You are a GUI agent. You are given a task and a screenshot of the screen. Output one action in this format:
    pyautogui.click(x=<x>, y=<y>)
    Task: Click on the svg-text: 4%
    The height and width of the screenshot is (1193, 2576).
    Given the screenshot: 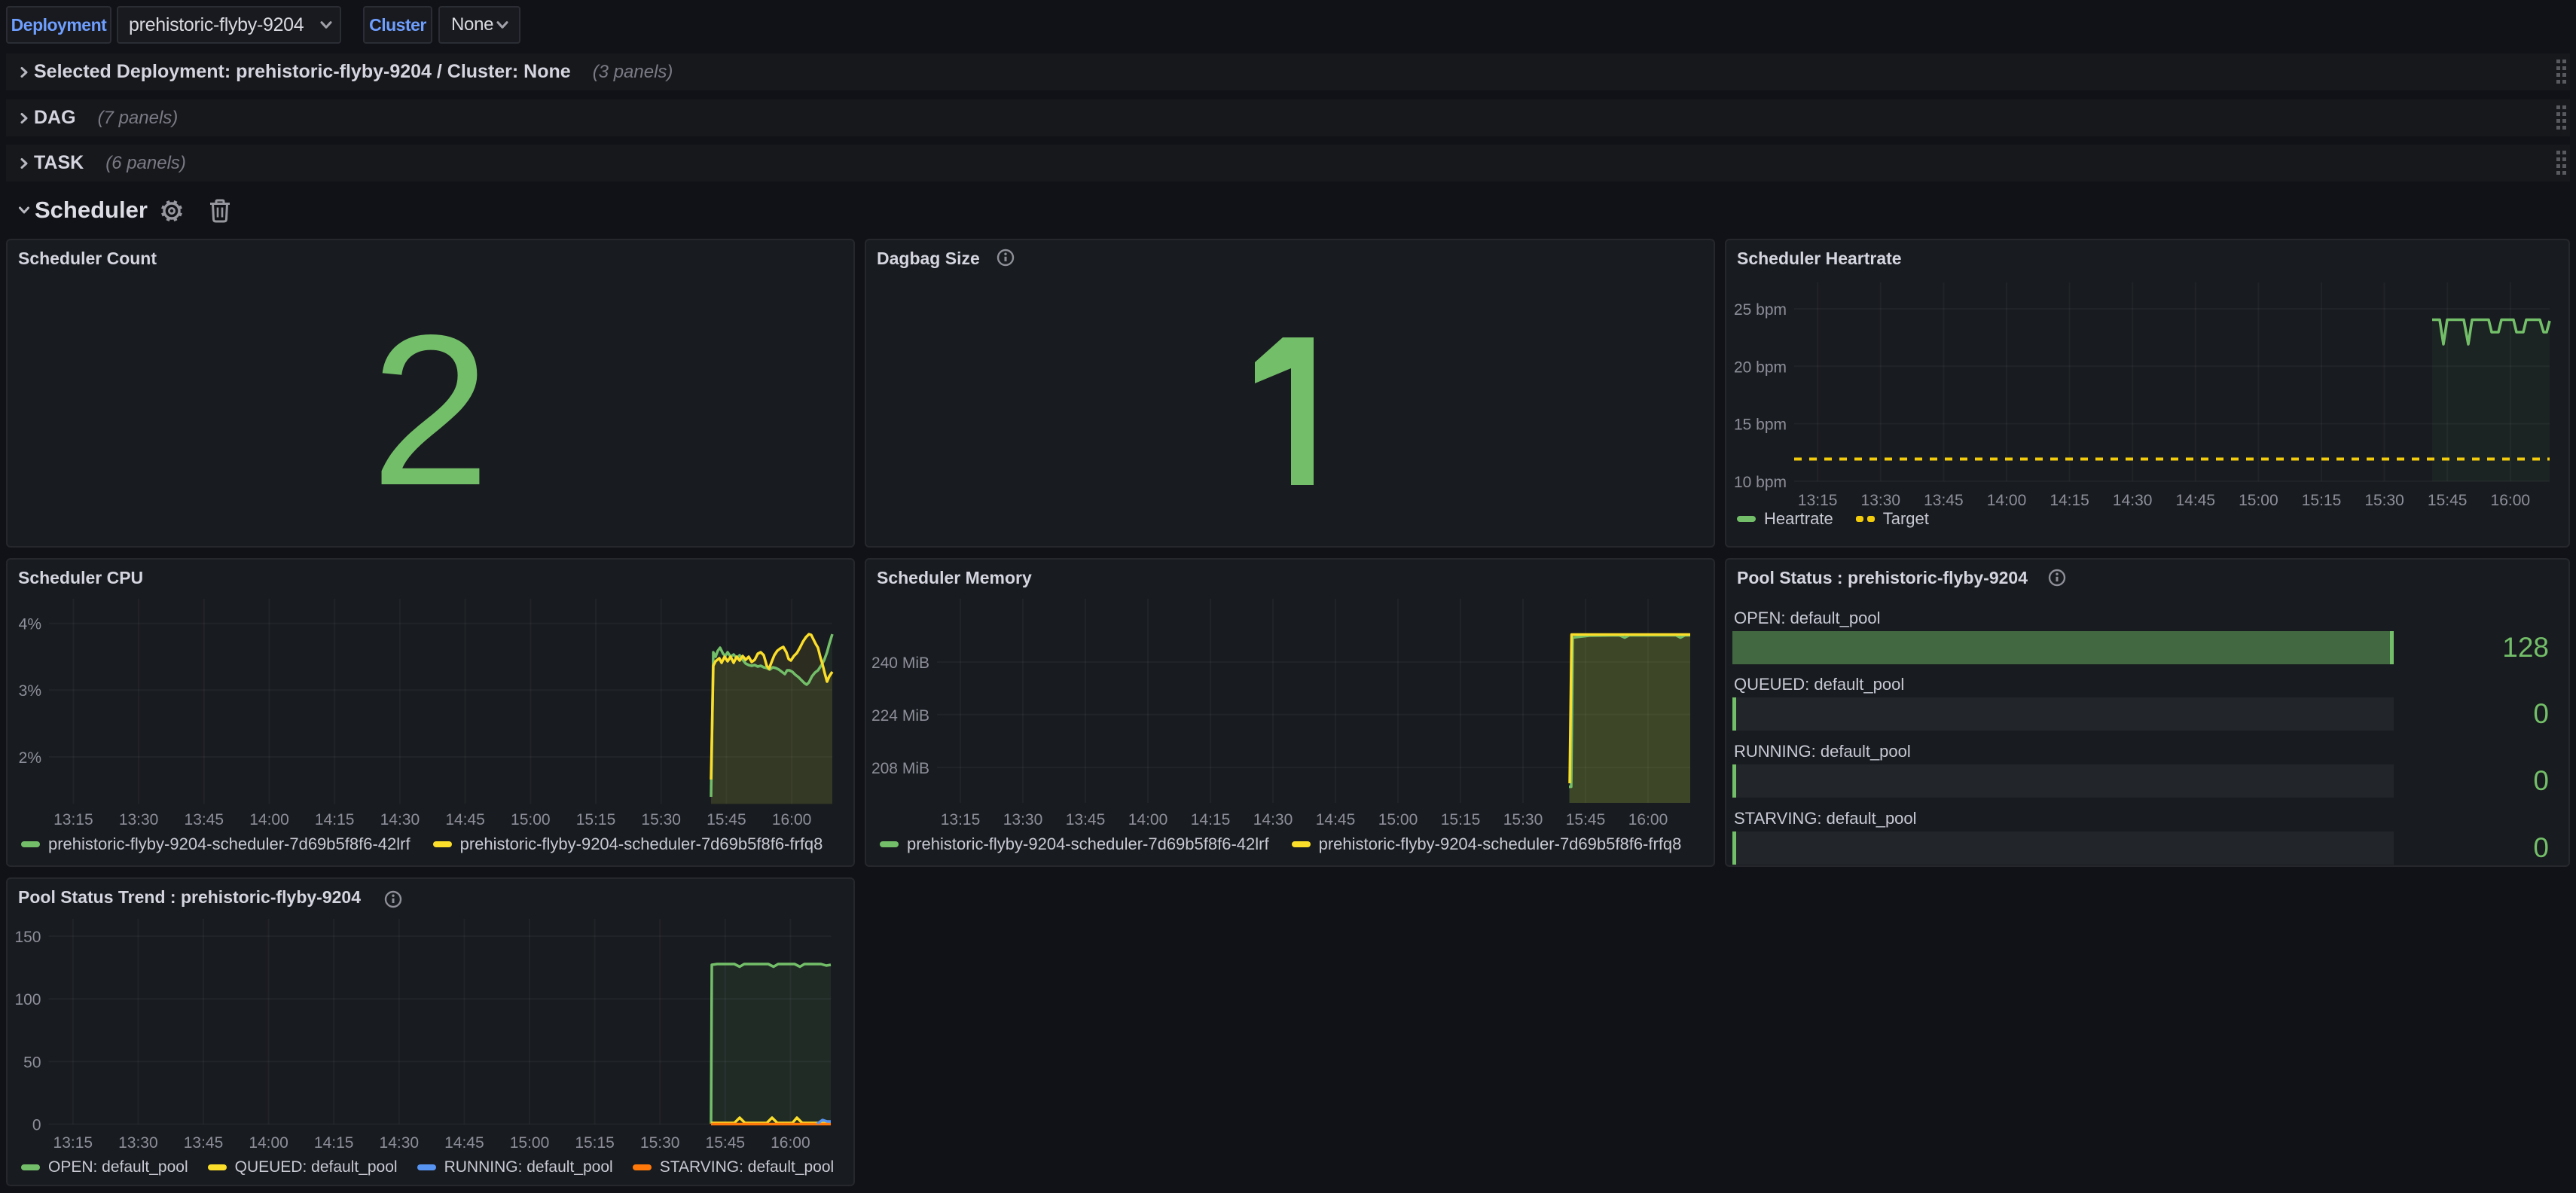 What is the action you would take?
    pyautogui.click(x=30, y=624)
    